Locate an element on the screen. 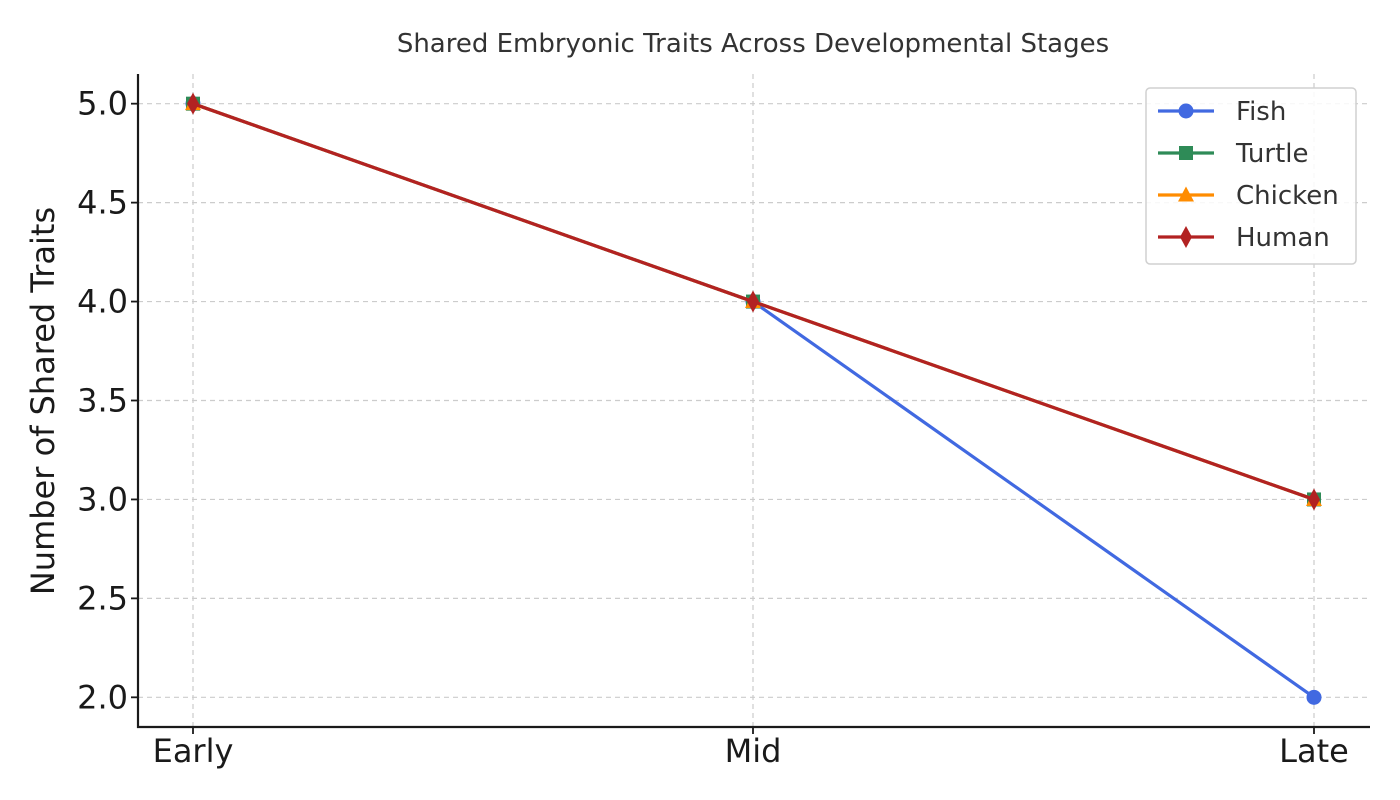 This screenshot has width=1400, height=800. legend-item-turtle: Turtle is located at coordinates (1233, 154).